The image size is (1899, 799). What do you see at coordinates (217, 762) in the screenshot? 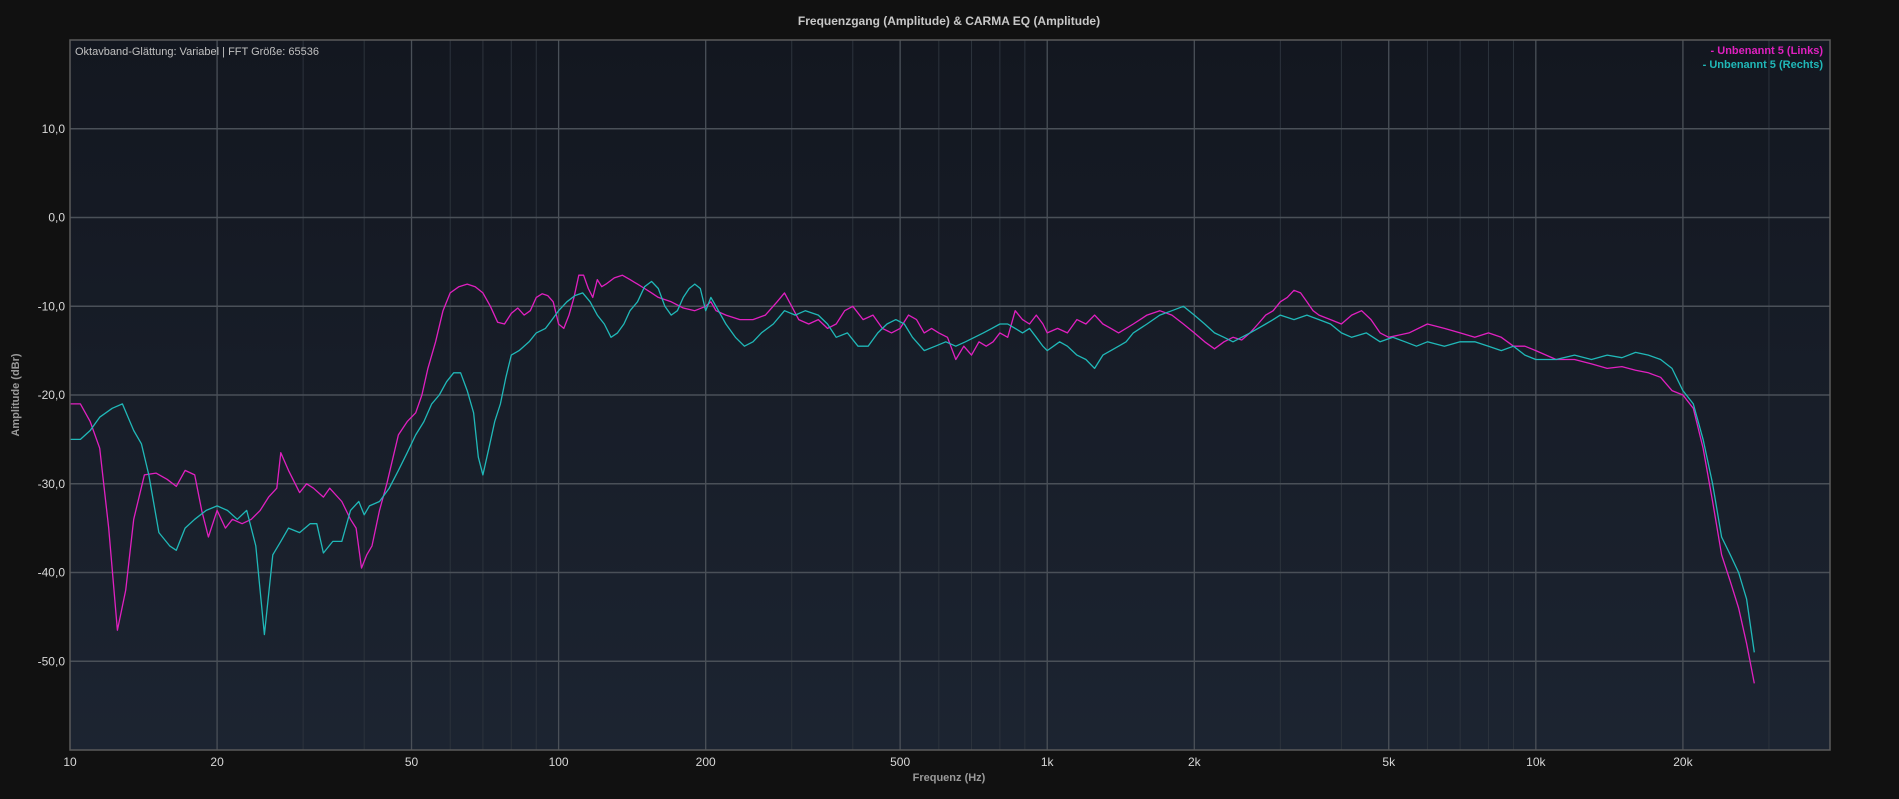
I see `x-tick-label: 20` at bounding box center [217, 762].